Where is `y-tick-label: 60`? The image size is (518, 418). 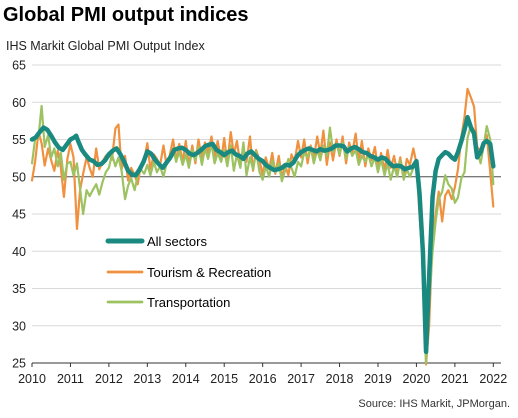
y-tick-label: 60 is located at coordinates (19, 103).